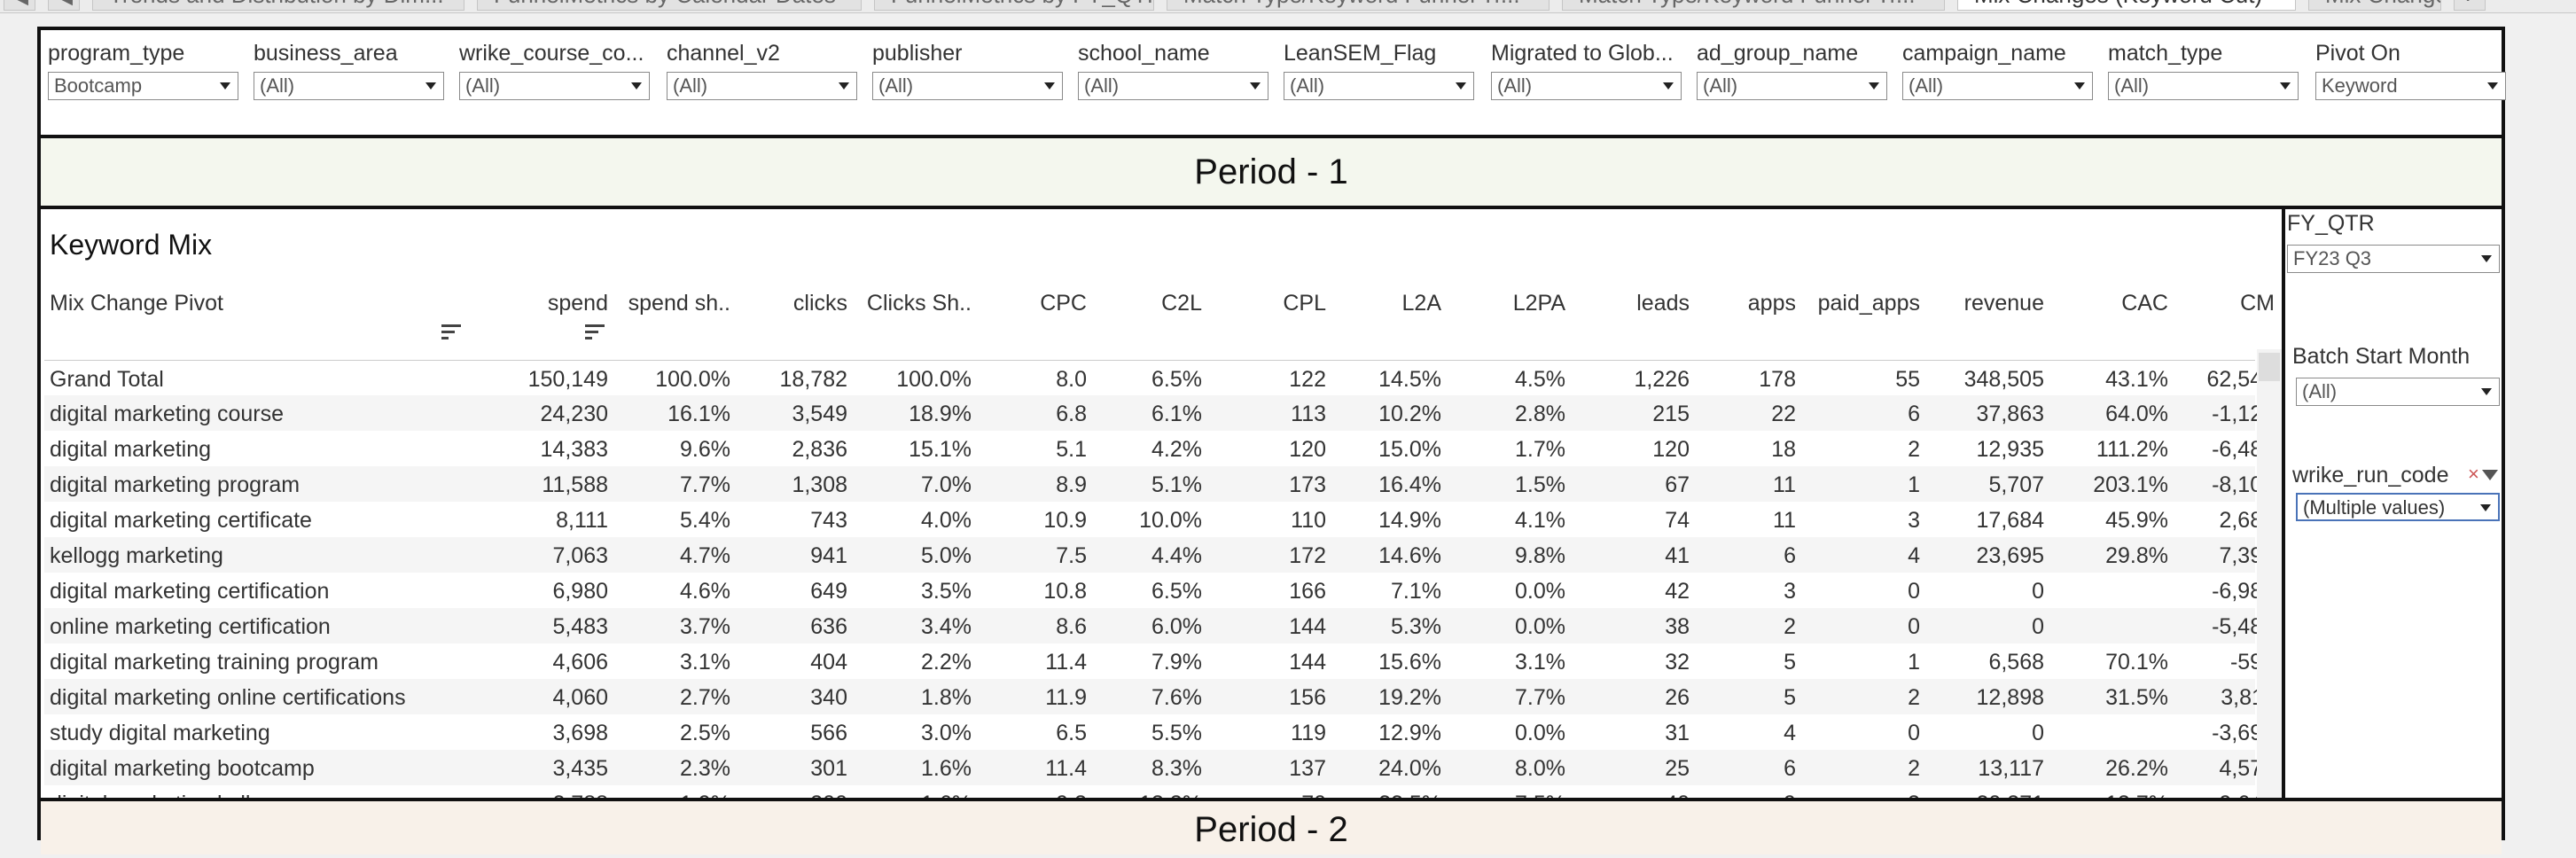 This screenshot has width=2576, height=858. Describe the element at coordinates (919, 303) in the screenshot. I see `column-header: Clicks Sh..` at that location.